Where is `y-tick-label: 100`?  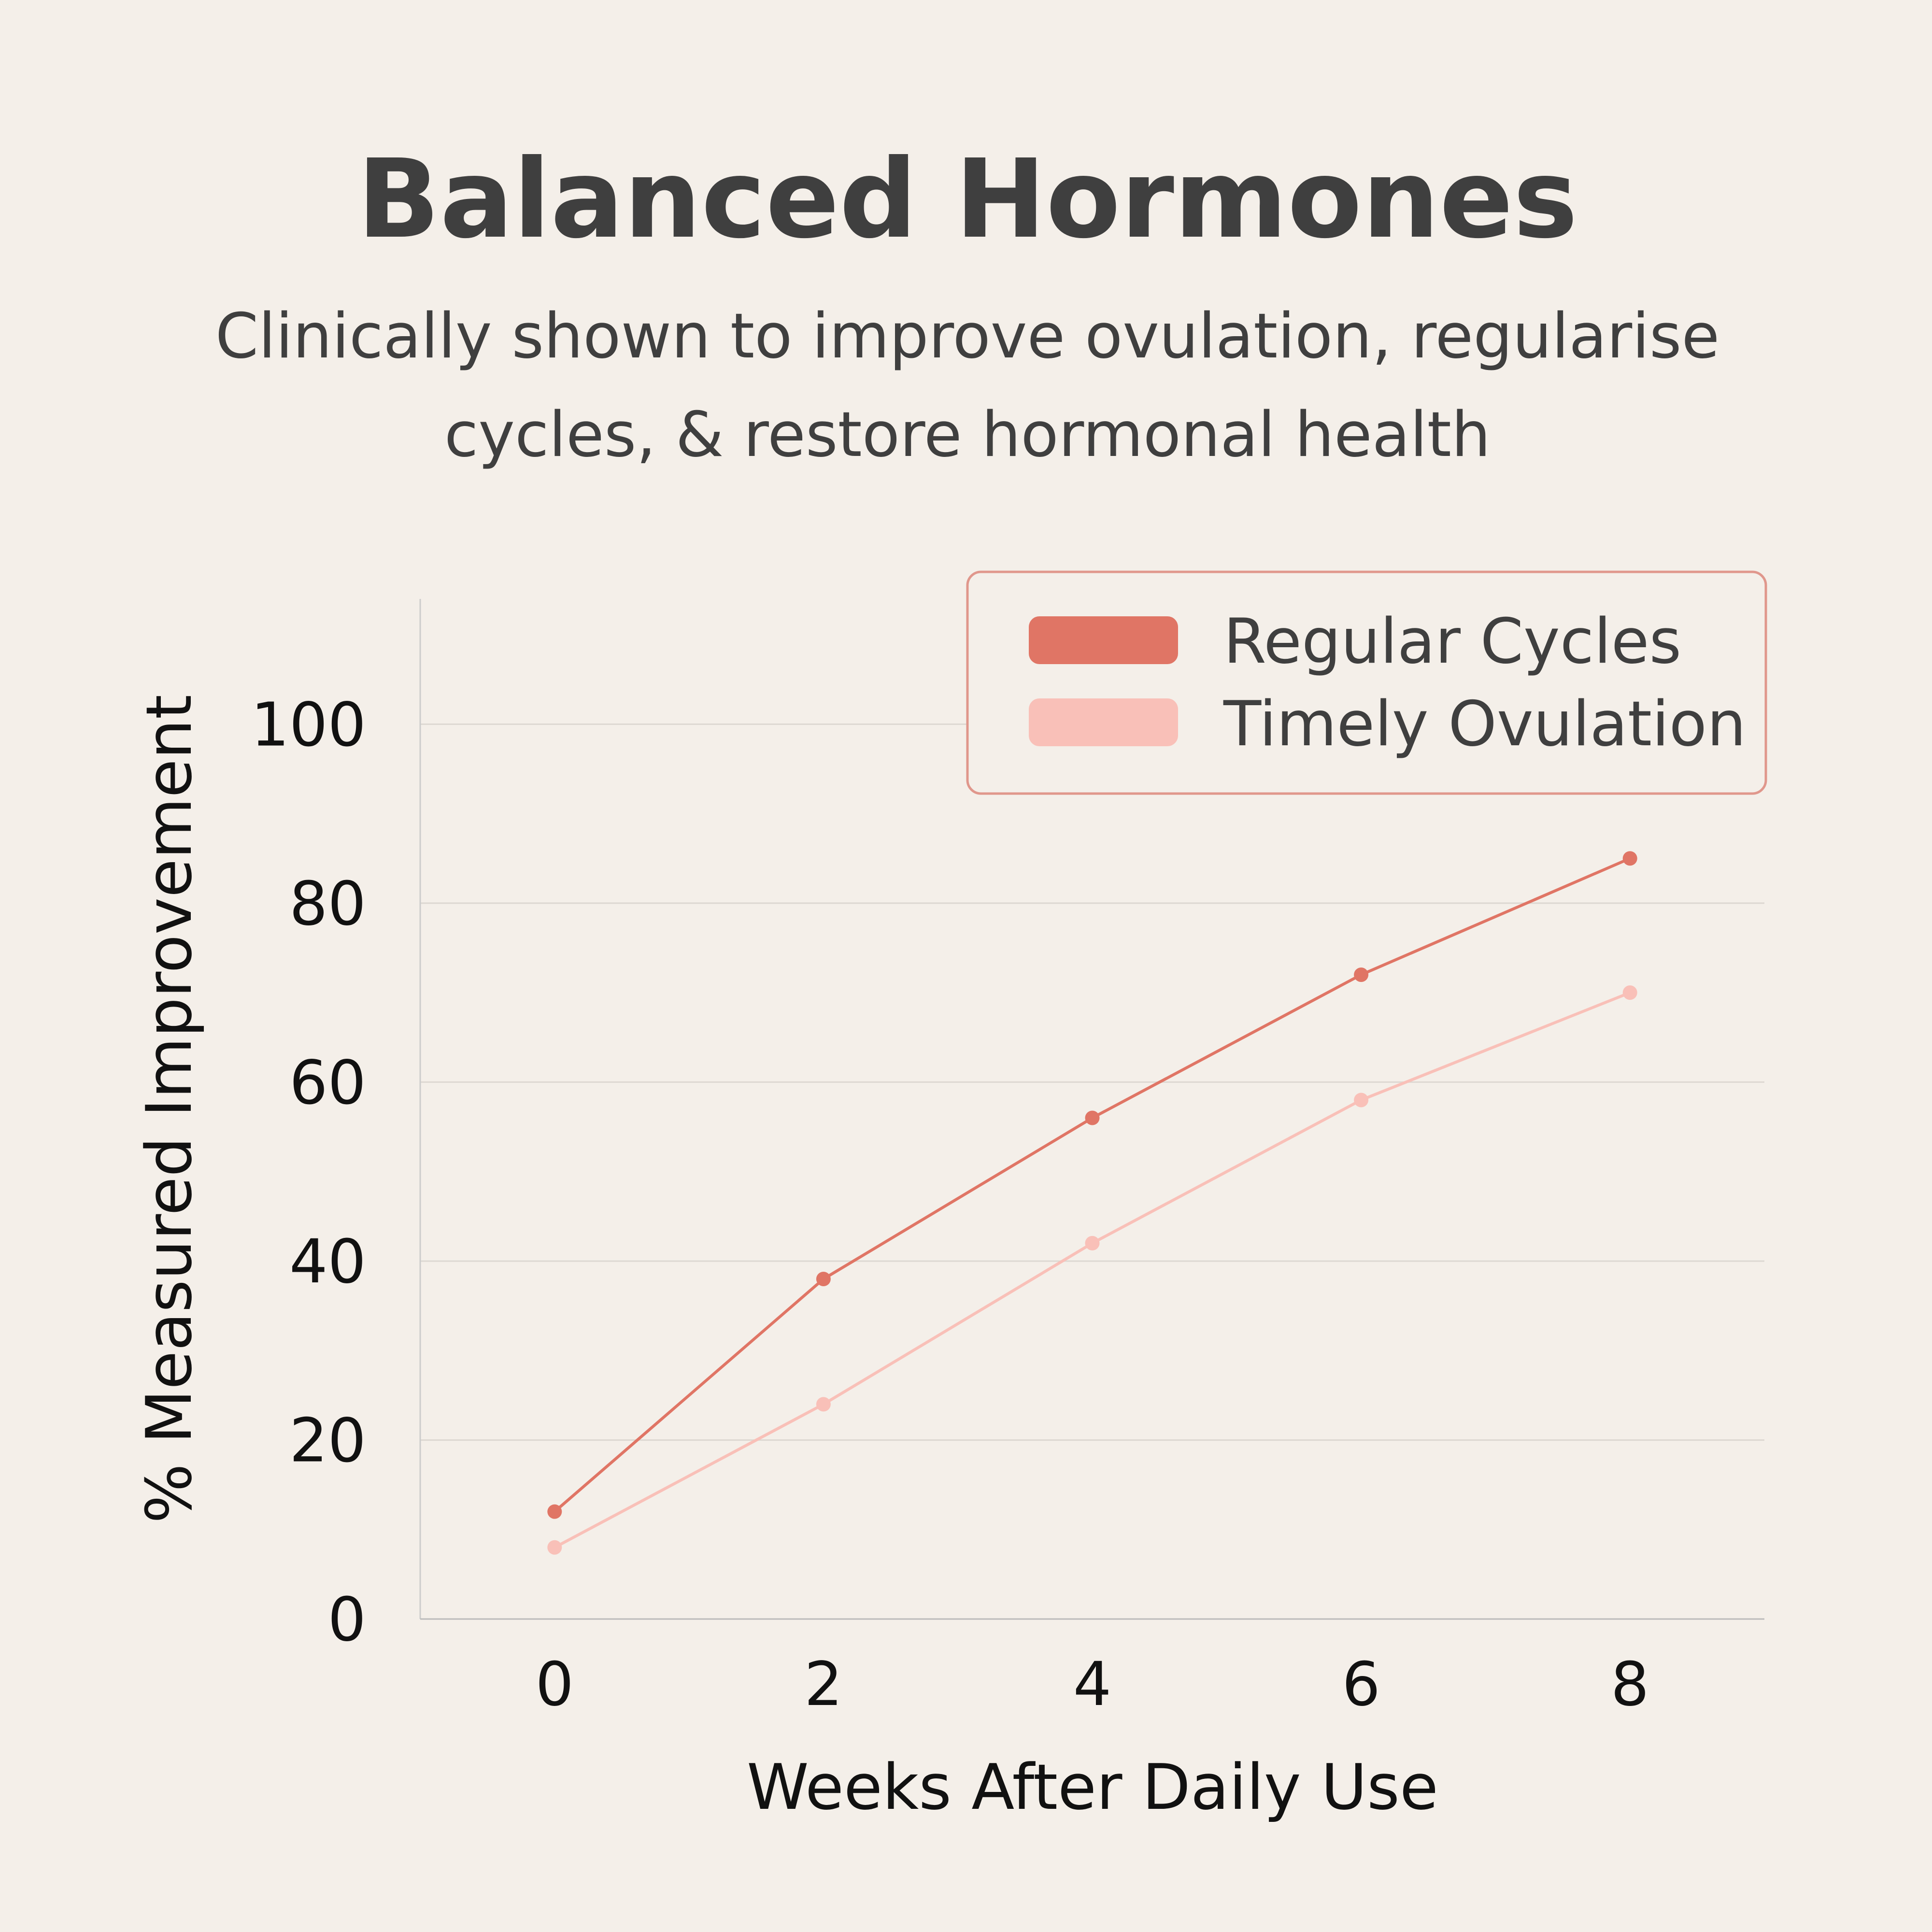 y-tick-label: 100 is located at coordinates (308, 725).